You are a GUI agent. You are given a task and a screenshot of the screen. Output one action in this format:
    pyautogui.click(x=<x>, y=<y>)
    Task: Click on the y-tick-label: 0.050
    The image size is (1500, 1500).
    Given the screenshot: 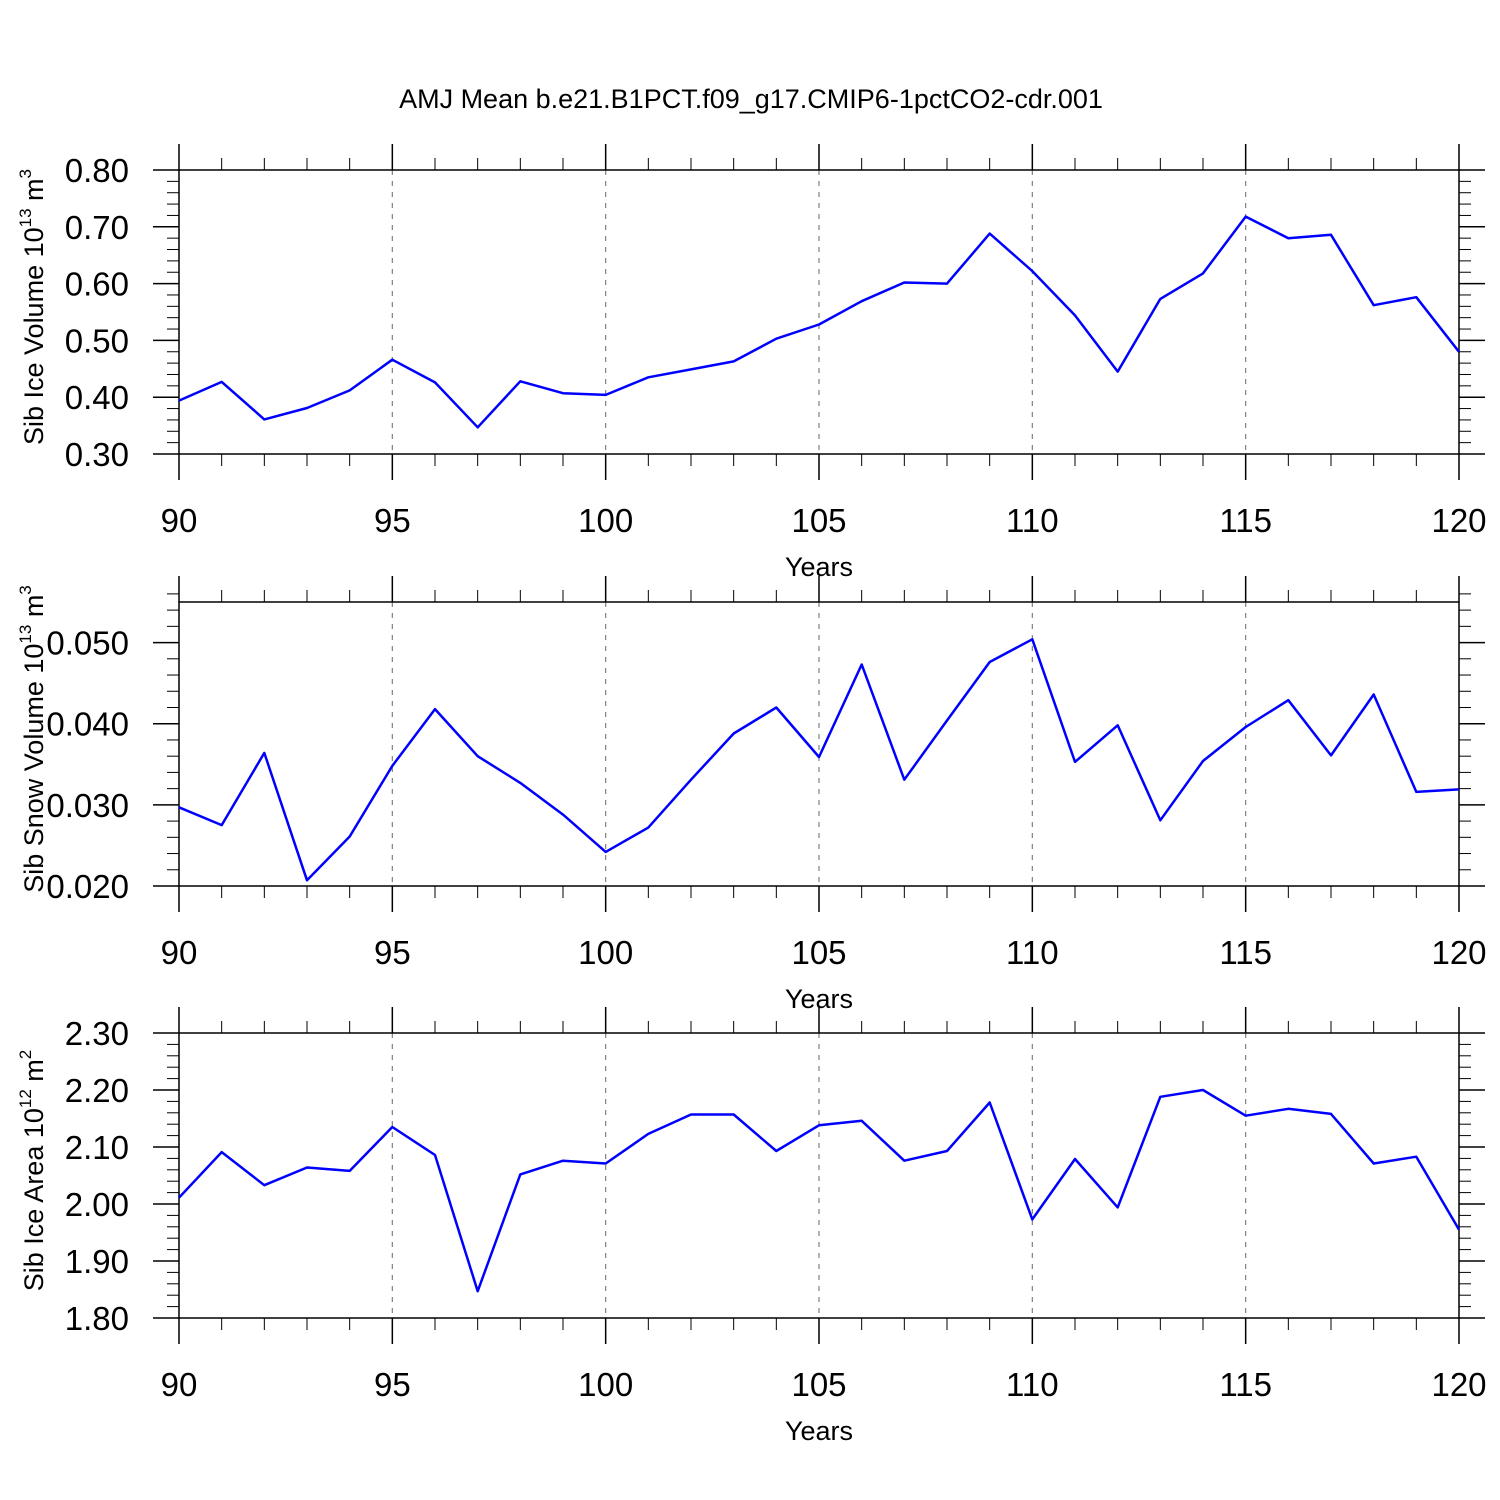 What is the action you would take?
    pyautogui.click(x=87, y=643)
    